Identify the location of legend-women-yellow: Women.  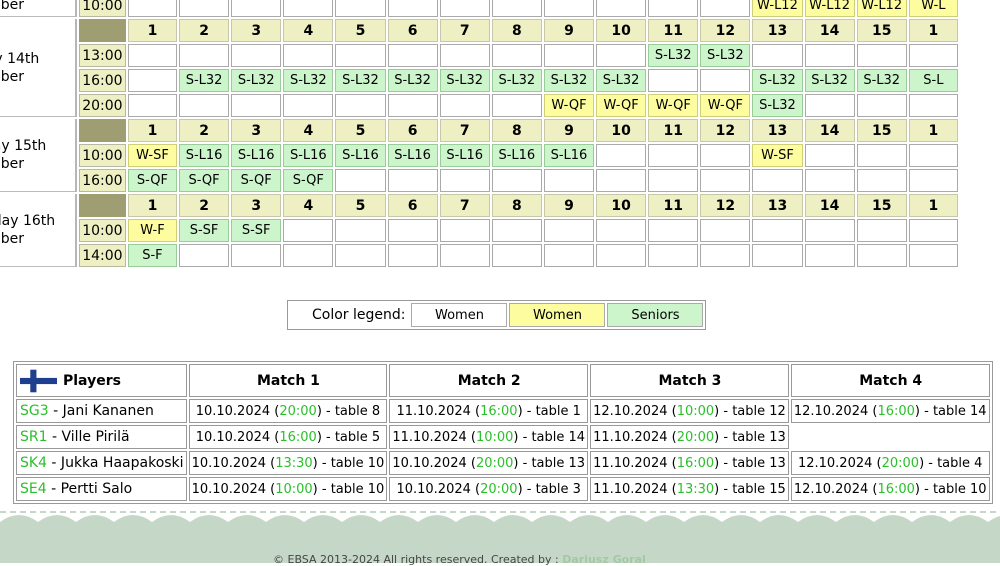
(557, 315).